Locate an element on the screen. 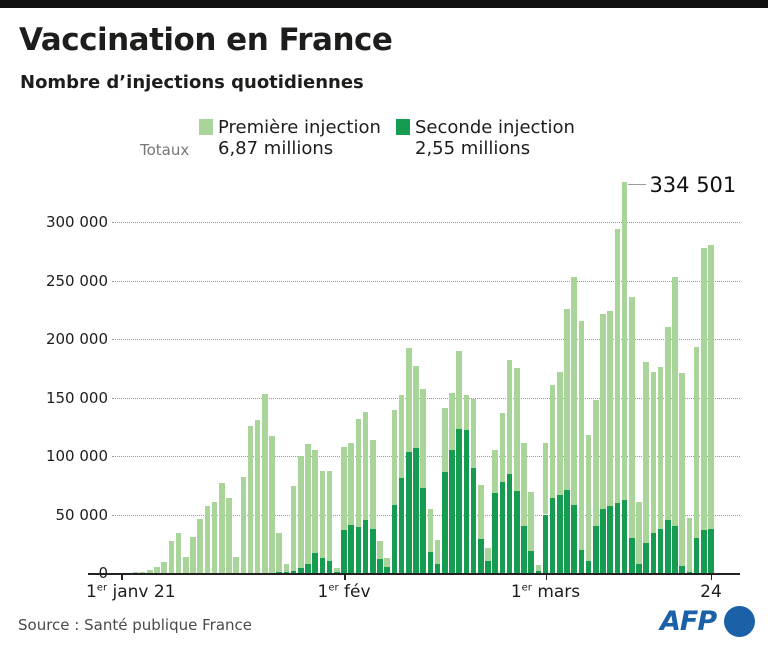  y-axis-tick-label: 250 000 is located at coordinates (76, 280).